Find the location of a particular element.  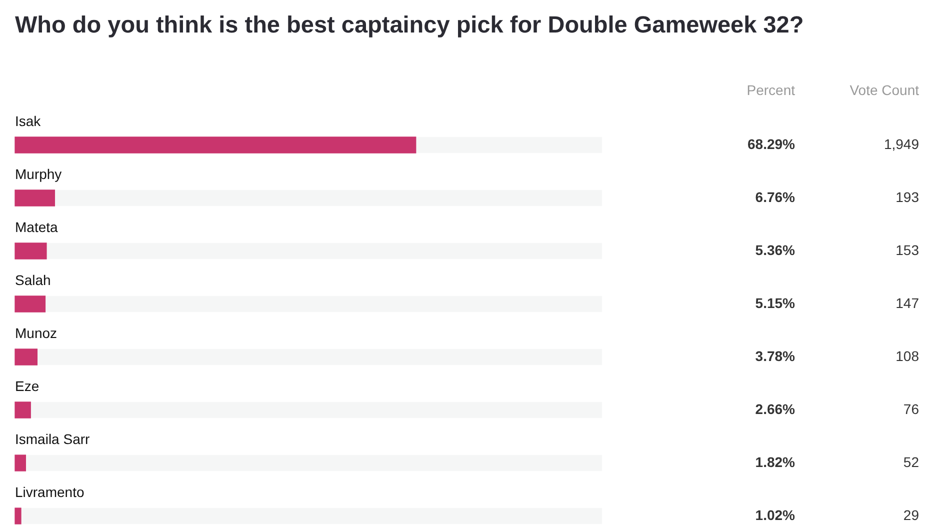

text: 1,949 is located at coordinates (902, 144).